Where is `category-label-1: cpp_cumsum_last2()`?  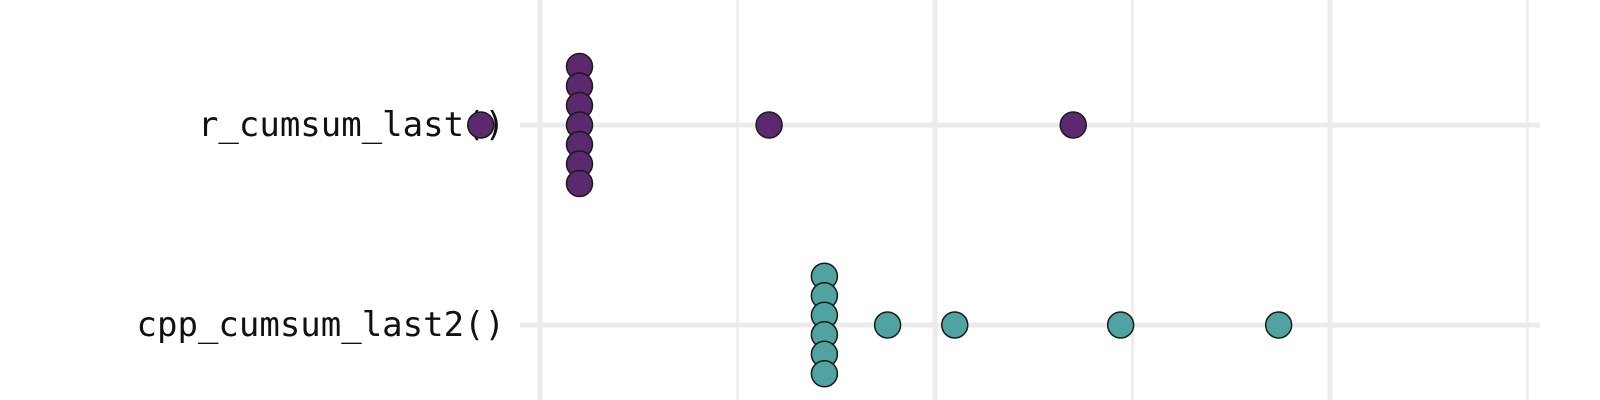
category-label-1: cpp_cumsum_last2() is located at coordinates (321, 325).